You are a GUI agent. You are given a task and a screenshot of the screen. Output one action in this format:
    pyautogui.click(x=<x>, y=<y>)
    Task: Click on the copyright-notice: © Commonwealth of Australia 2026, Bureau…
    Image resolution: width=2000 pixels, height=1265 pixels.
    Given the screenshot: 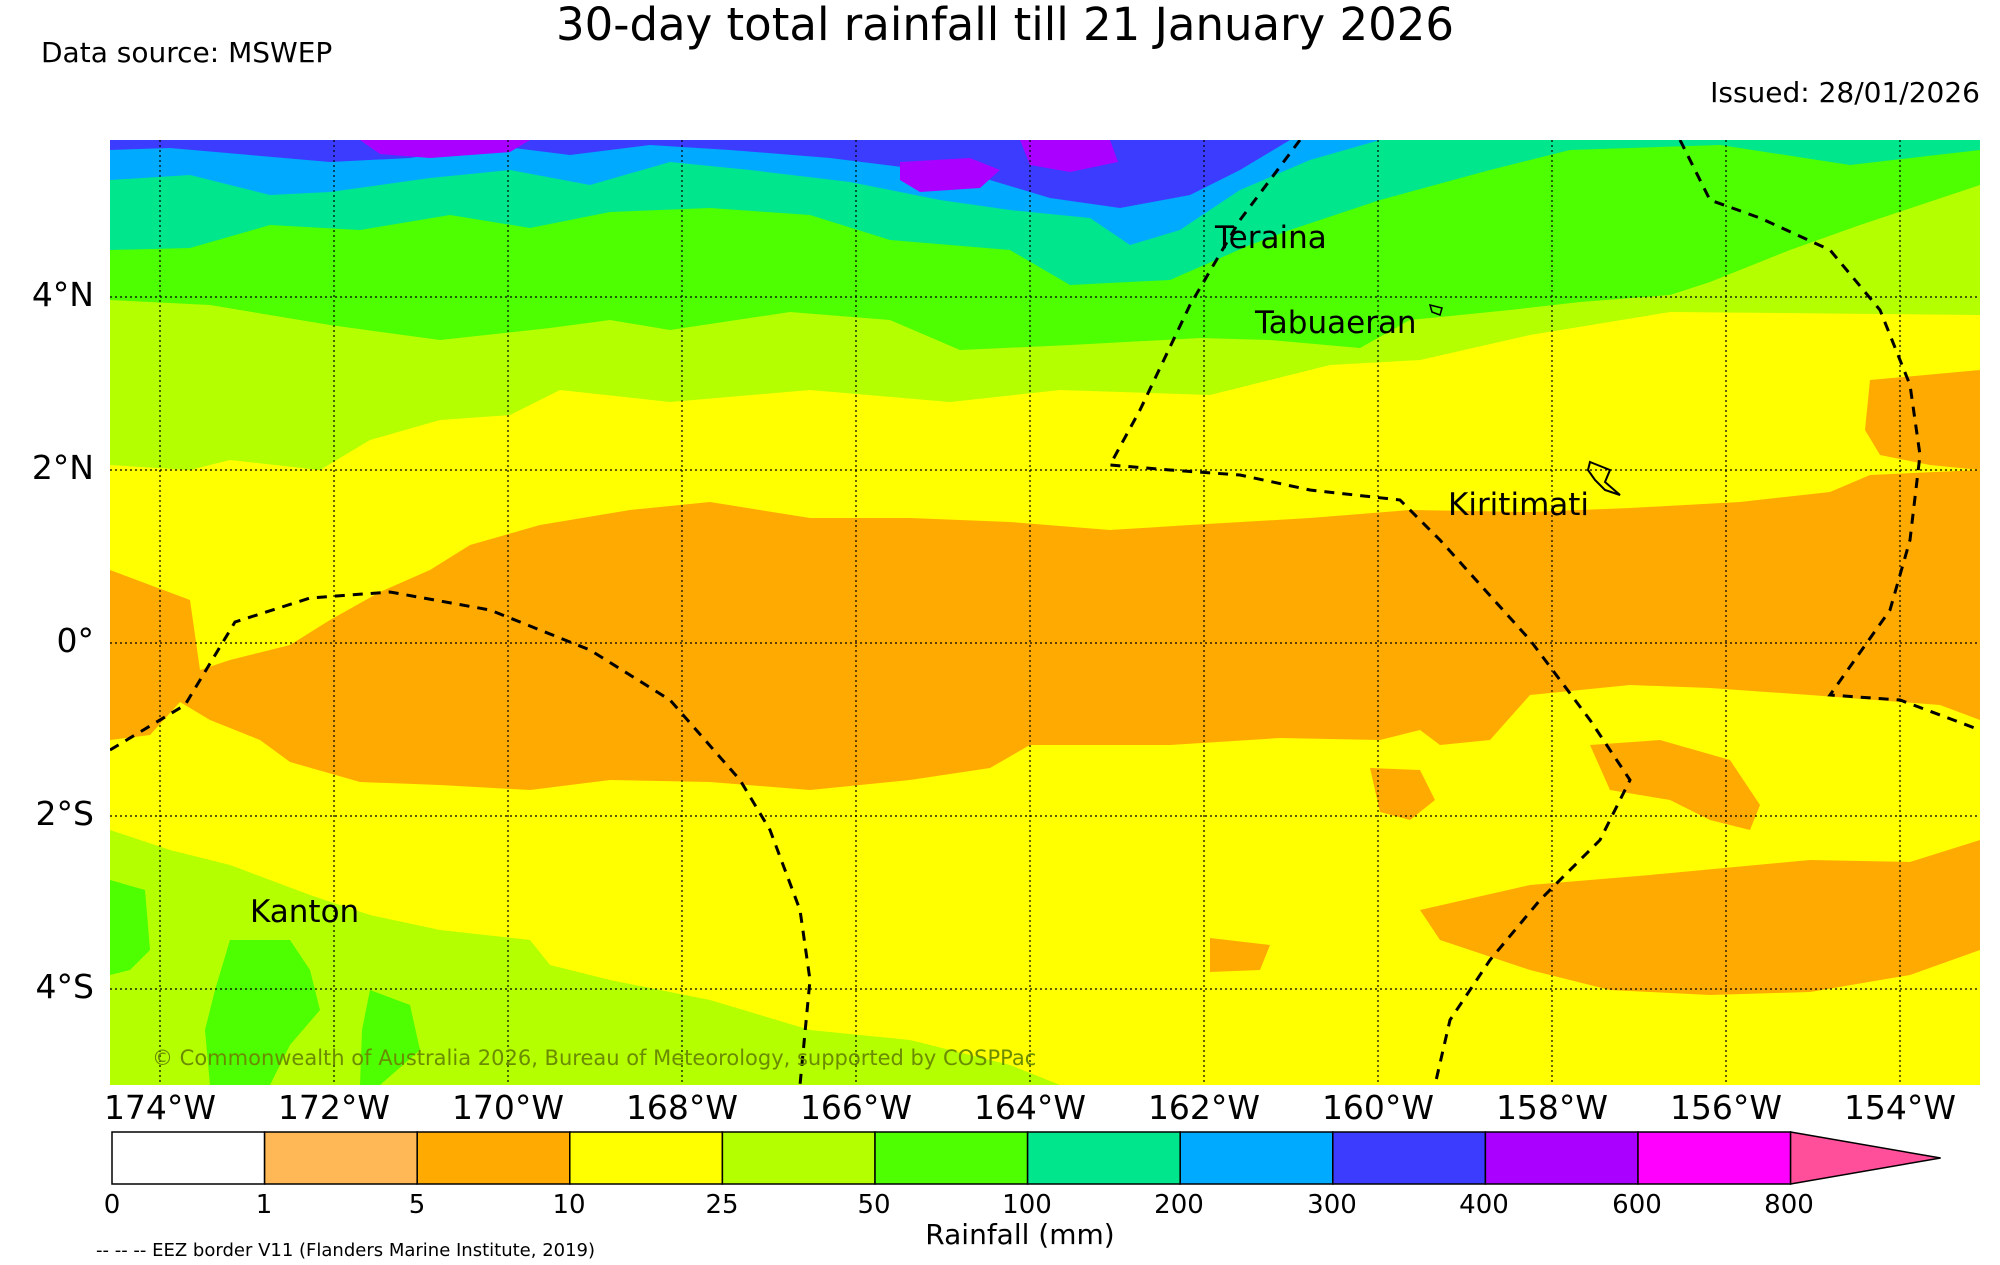 What is the action you would take?
    pyautogui.click(x=594, y=1058)
    